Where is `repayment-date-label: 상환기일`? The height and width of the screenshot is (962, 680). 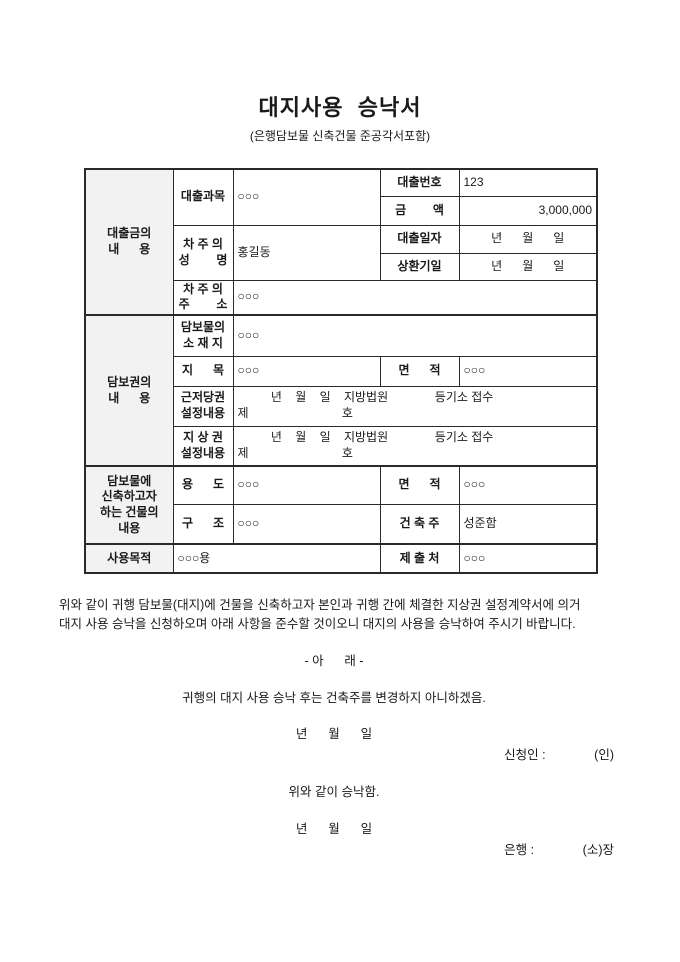 repayment-date-label: 상환기일 is located at coordinates (419, 266).